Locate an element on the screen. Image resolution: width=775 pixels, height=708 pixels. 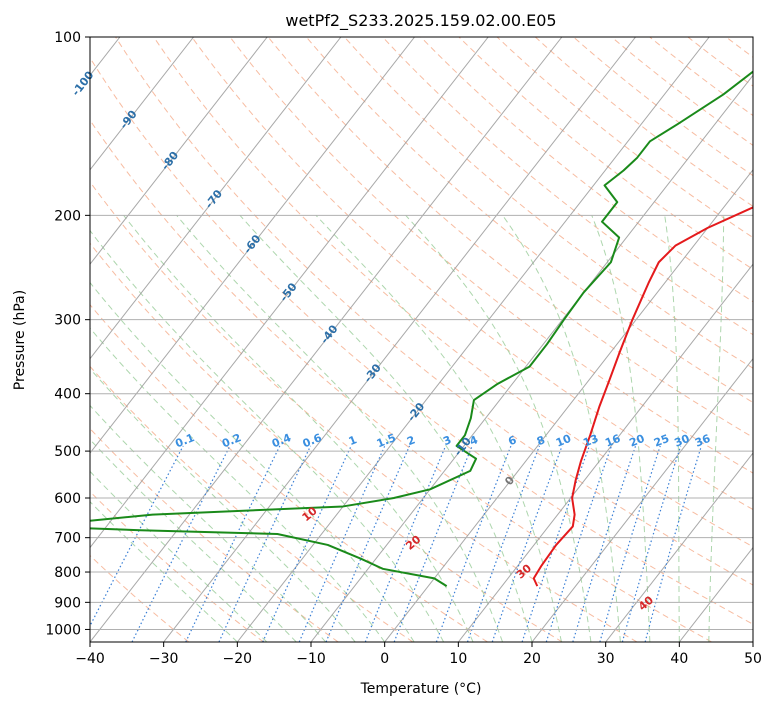
x-tick-label: 20 is located at coordinates (532, 659).